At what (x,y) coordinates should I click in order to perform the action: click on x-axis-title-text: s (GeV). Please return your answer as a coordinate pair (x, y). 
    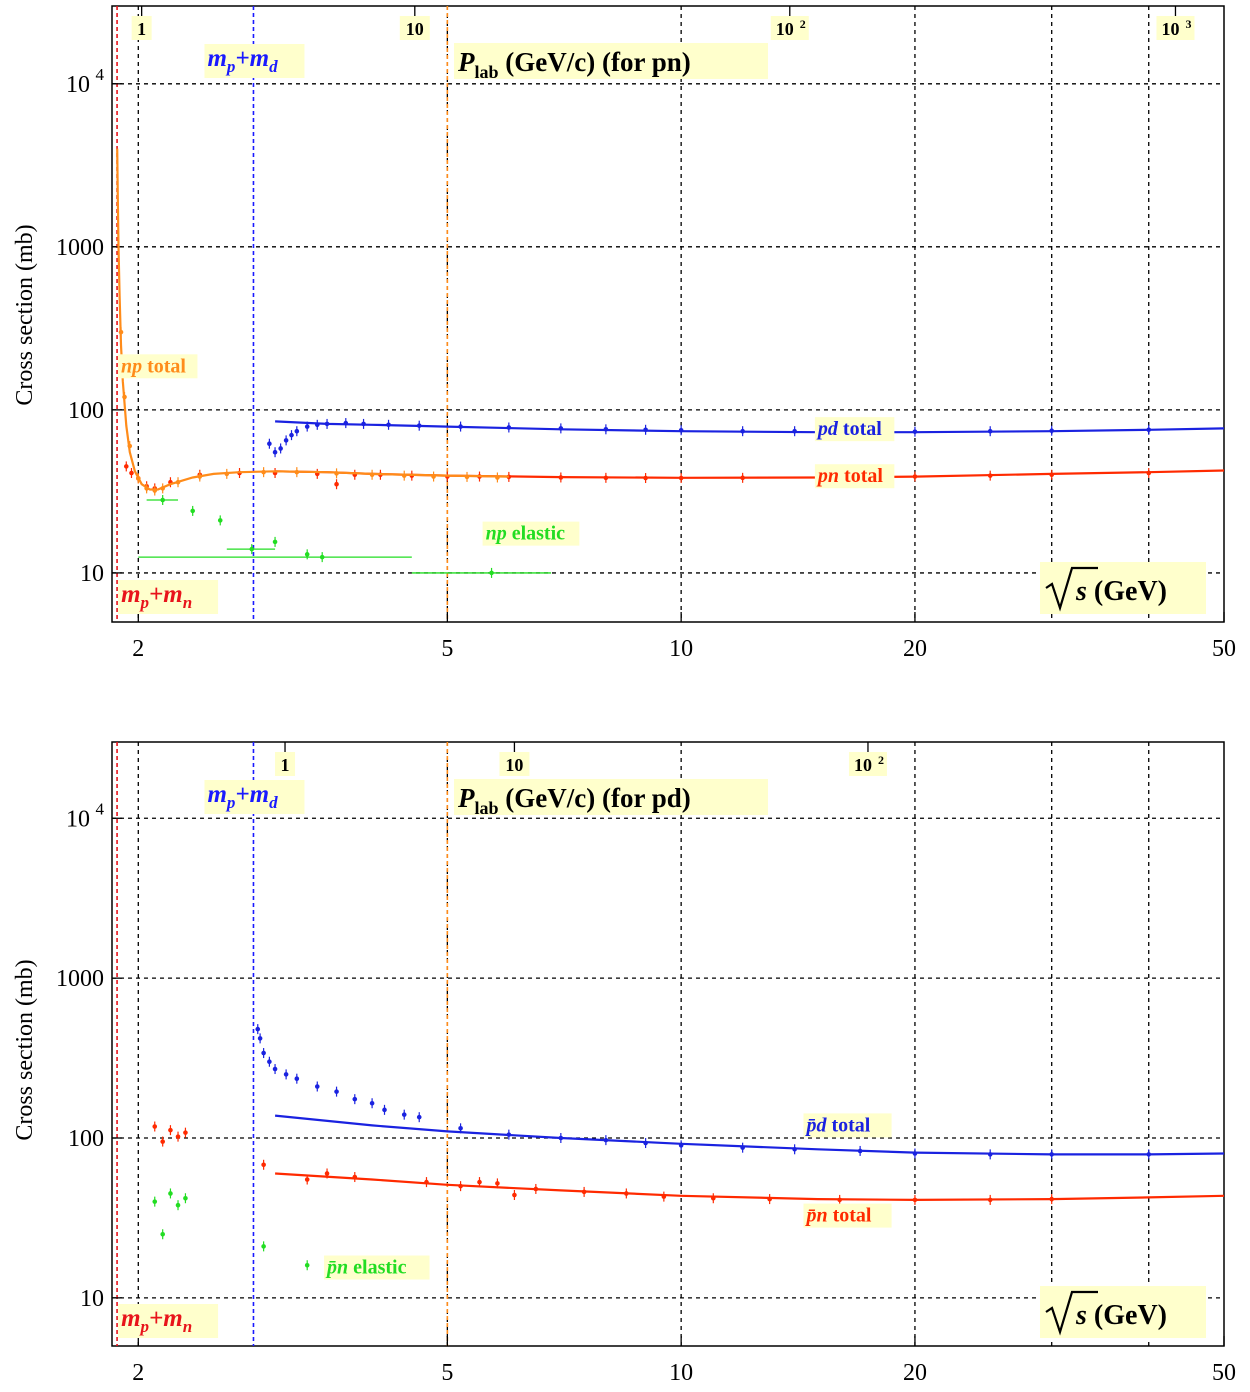
    Looking at the image, I should click on (1121, 1315).